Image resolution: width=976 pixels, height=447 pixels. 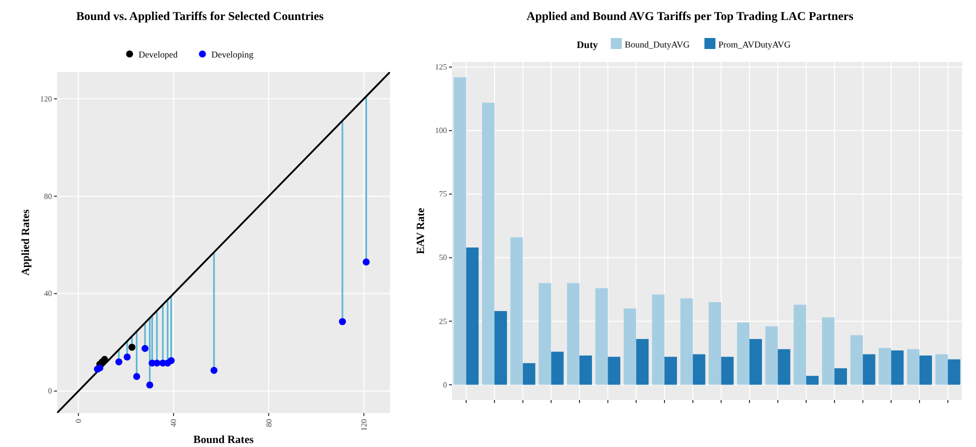 I want to click on y-tick-label: 125, so click(x=441, y=67).